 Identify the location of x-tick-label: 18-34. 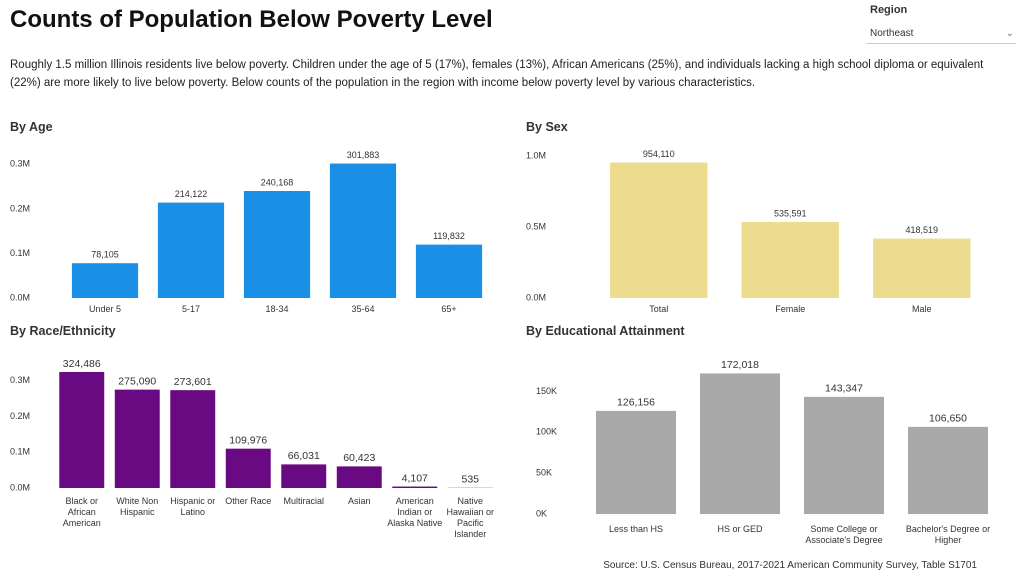
(277, 309).